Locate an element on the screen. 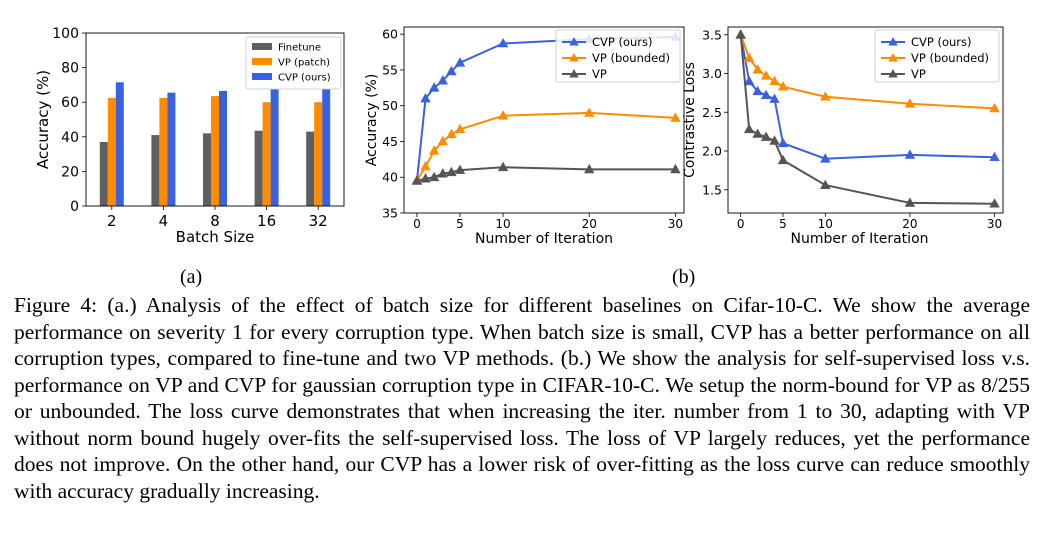 Image resolution: width=1040 pixels, height=548 pixels. y-tick-label: 100 is located at coordinates (65, 34).